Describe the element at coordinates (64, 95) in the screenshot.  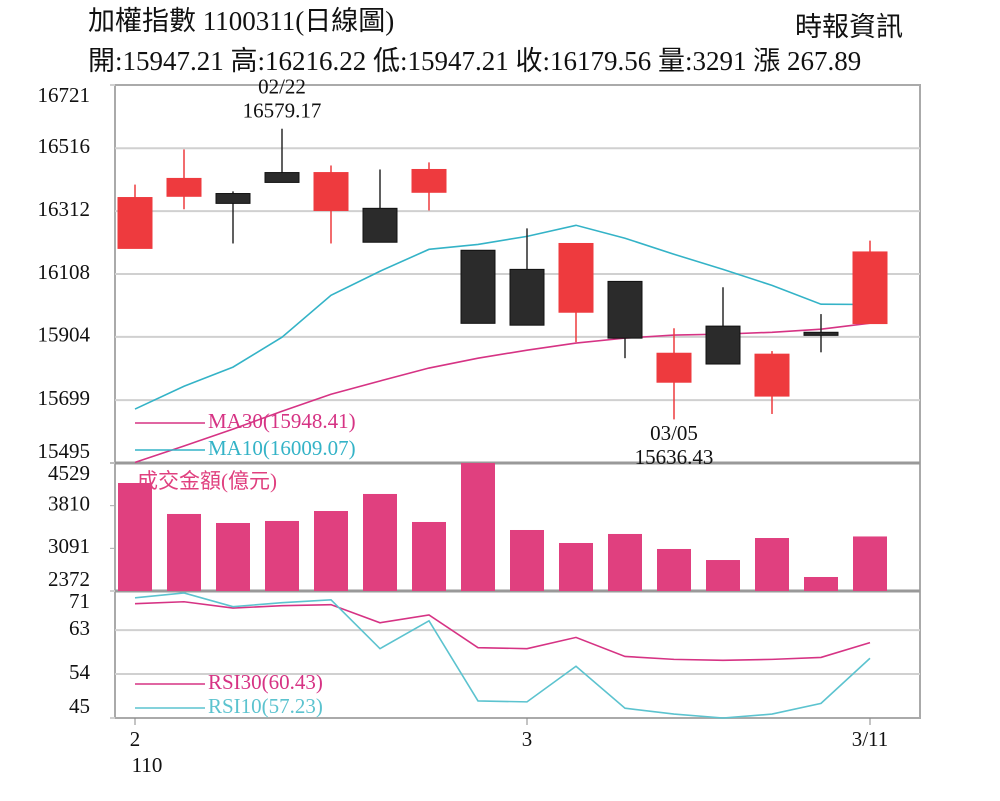
I see `y-tick-label: 16721` at that location.